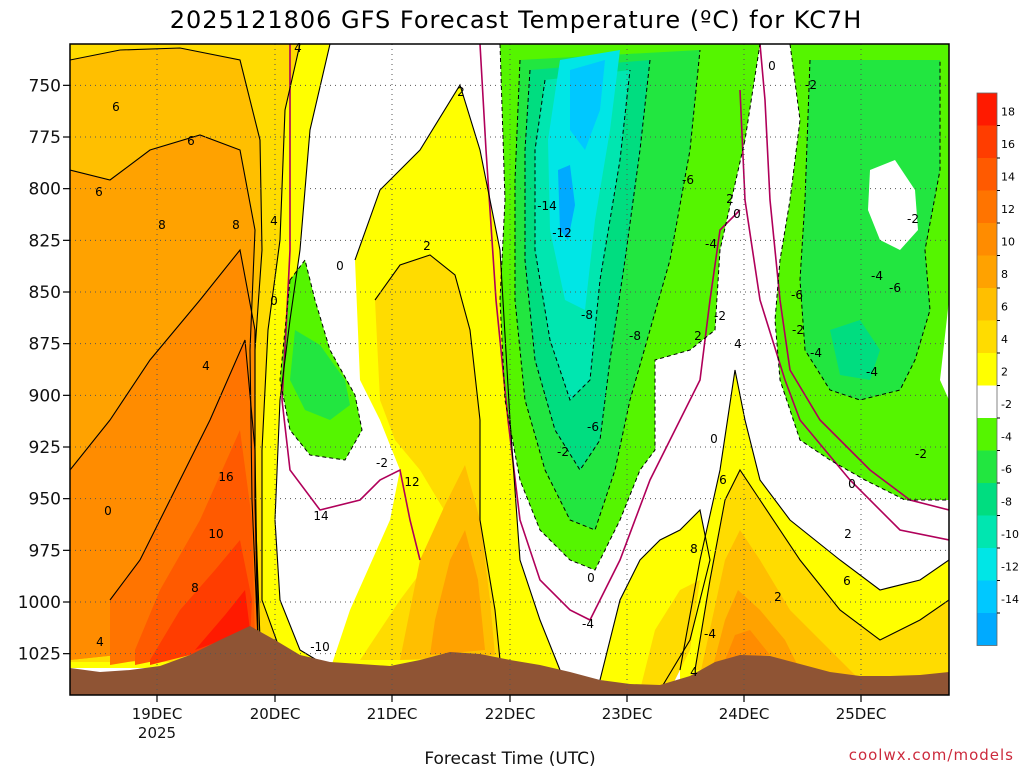  What do you see at coordinates (457, 592) in the screenshot?
I see `region-8-10-mid` at bounding box center [457, 592].